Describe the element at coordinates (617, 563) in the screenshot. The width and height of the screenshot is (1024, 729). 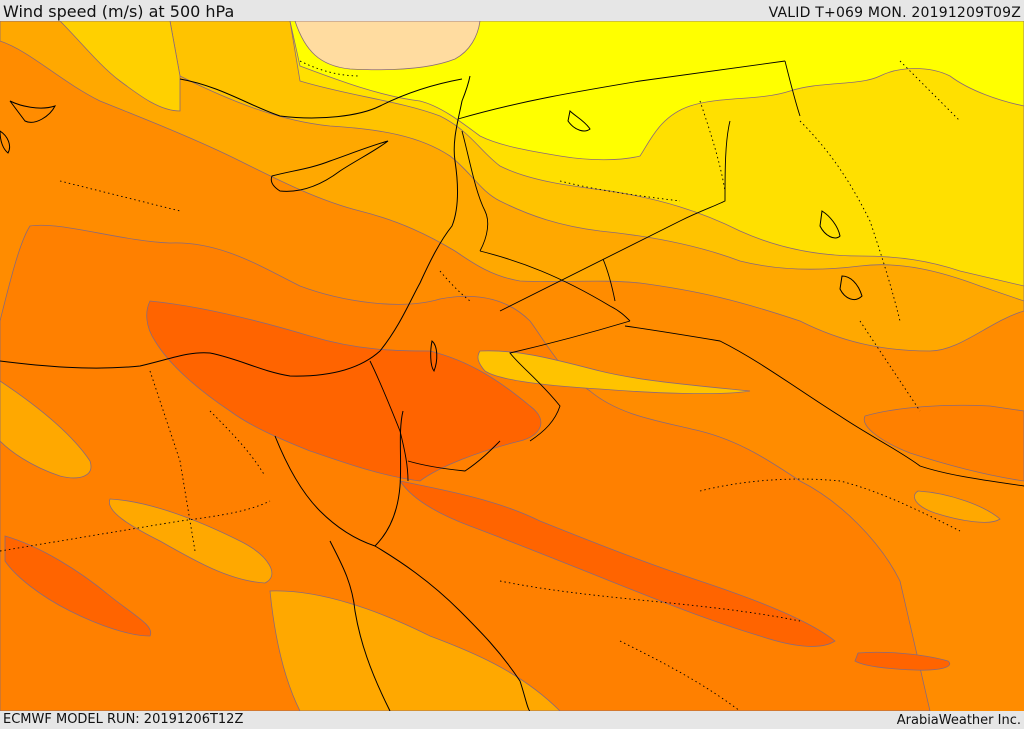
I see `shading-streak-se` at that location.